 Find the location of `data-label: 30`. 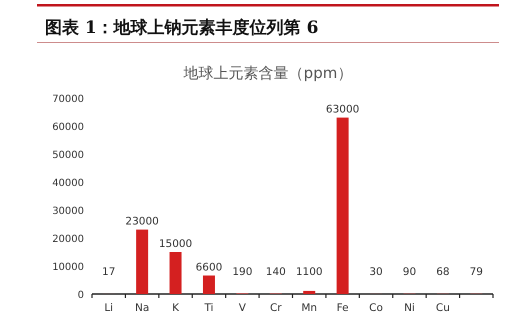

data-label: 30 is located at coordinates (376, 272).